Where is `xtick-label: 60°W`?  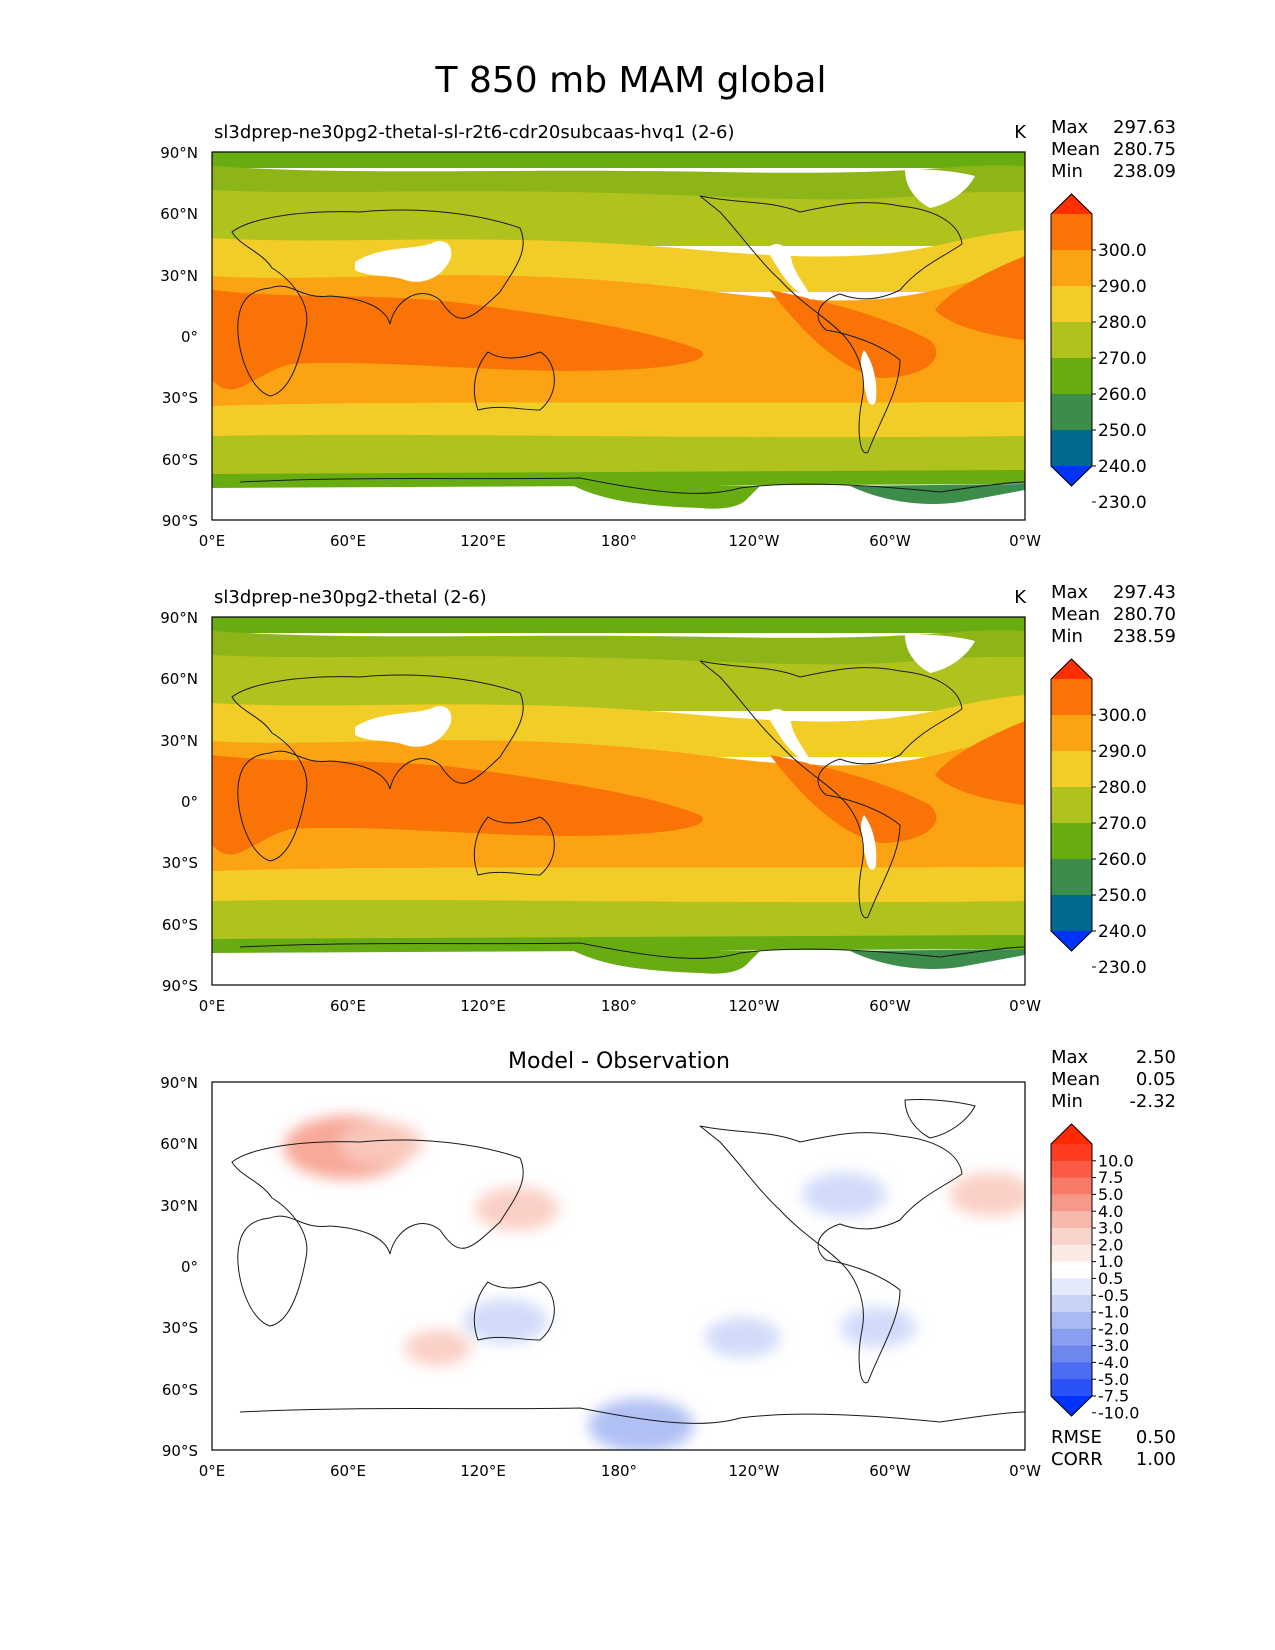 xtick-label: 60°W is located at coordinates (890, 1471).